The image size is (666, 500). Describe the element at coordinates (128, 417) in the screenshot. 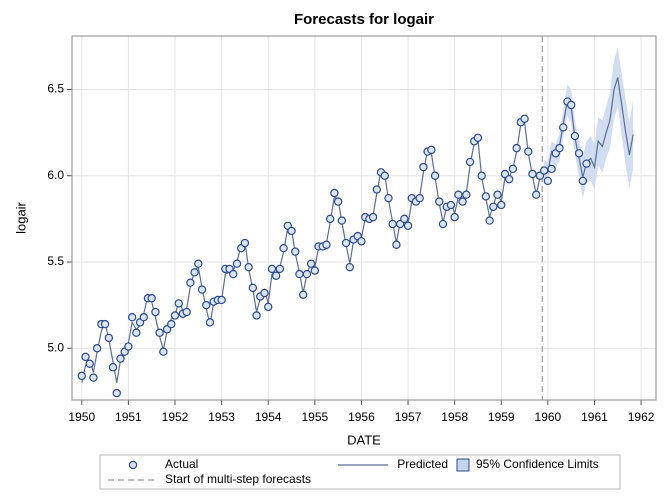

I see `x-tick-label: 1951` at that location.